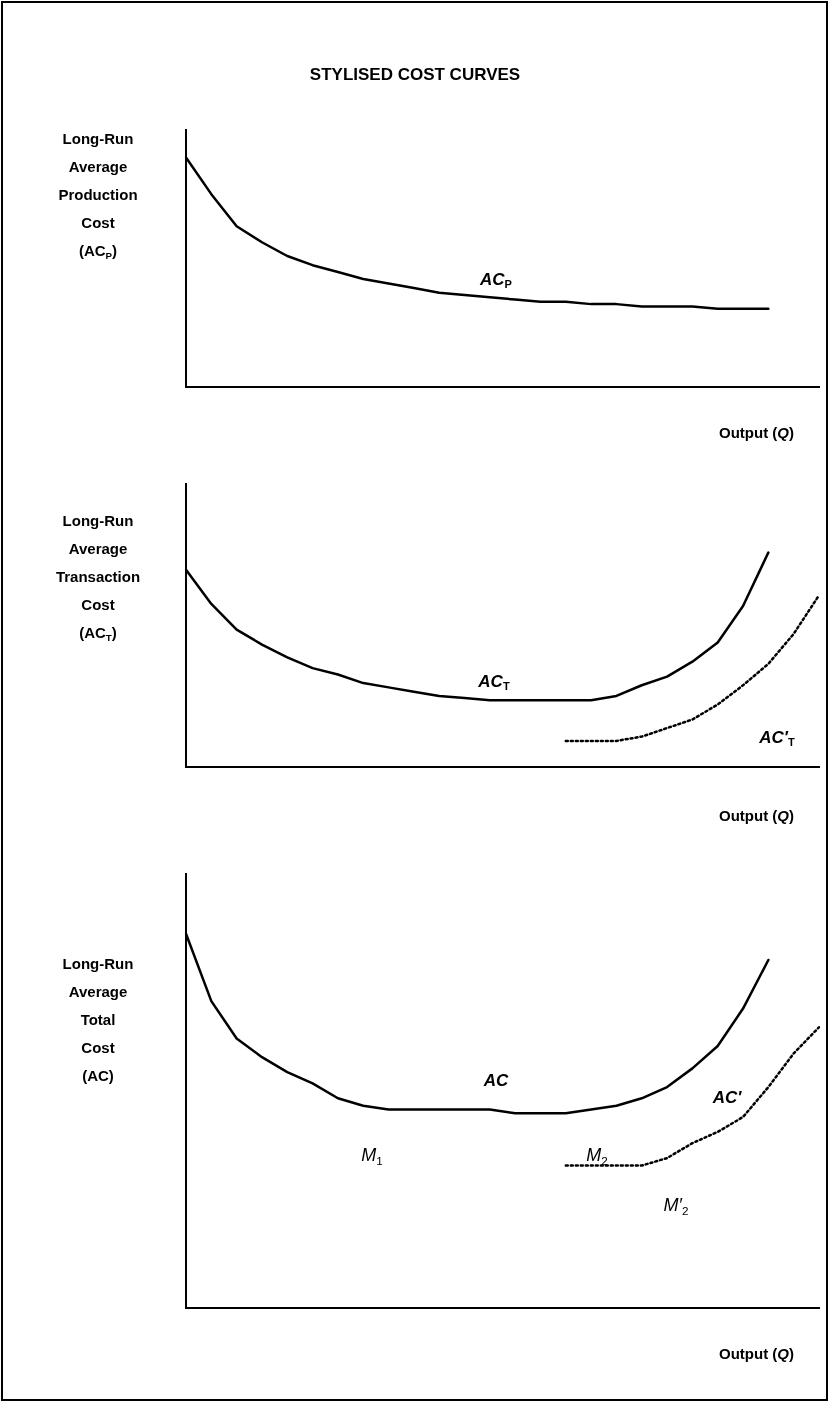 The width and height of the screenshot is (833, 1406). I want to click on y-axis-title: Long-Run Average Total Cost (AC), so click(98, 1020).